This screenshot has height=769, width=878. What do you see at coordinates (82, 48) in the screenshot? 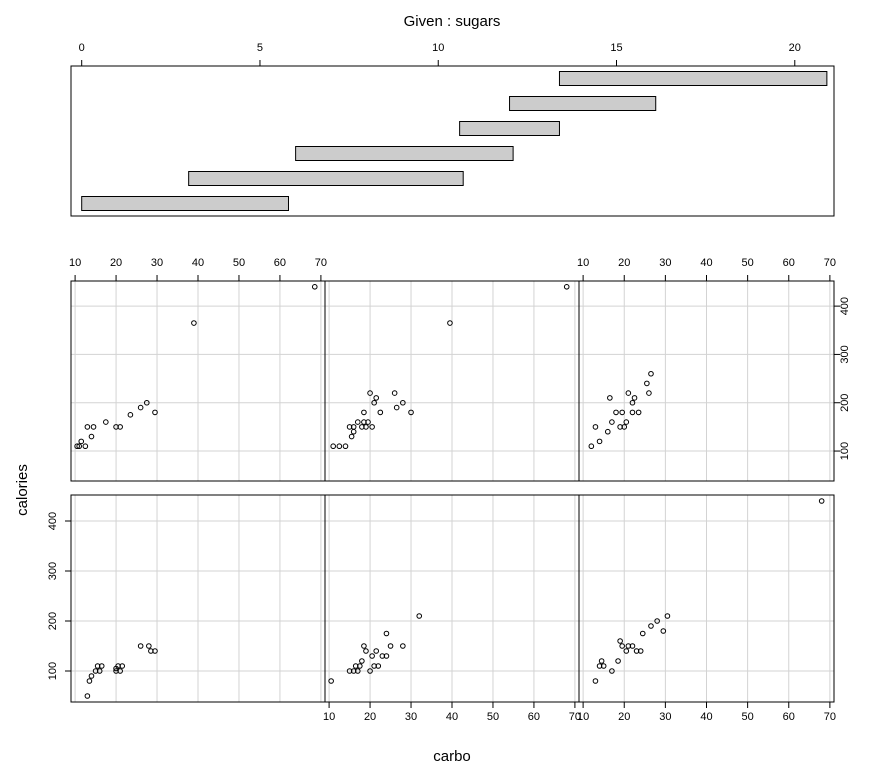
I see `given-tick-label: 0` at bounding box center [82, 48].